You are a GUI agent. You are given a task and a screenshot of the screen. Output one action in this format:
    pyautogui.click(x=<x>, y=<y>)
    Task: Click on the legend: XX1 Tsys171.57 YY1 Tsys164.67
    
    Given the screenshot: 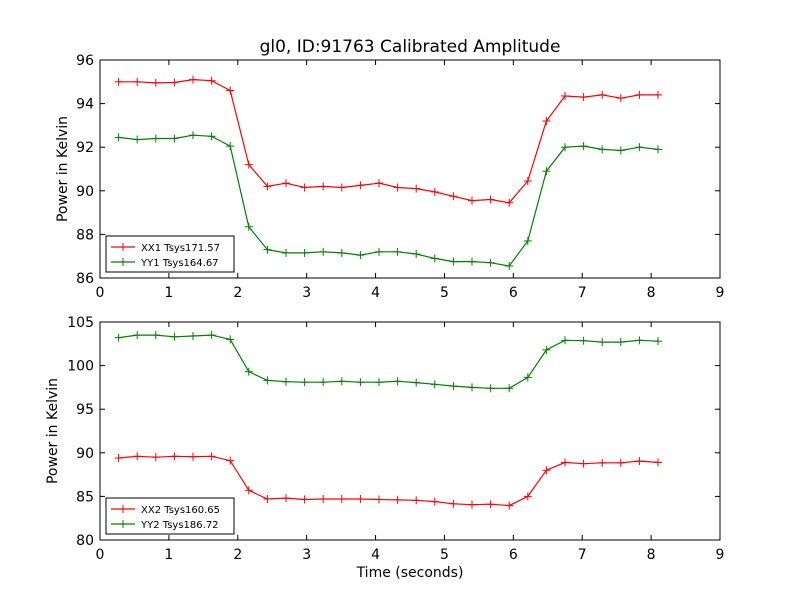 What is the action you would take?
    pyautogui.click(x=170, y=254)
    